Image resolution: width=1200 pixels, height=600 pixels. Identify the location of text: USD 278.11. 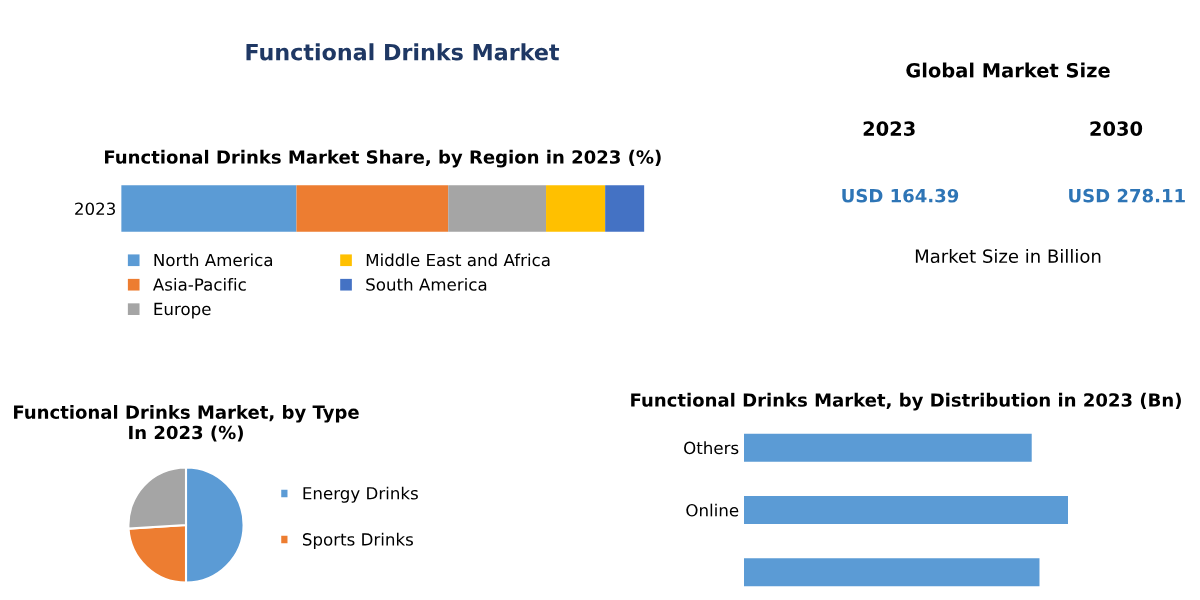
(1127, 195).